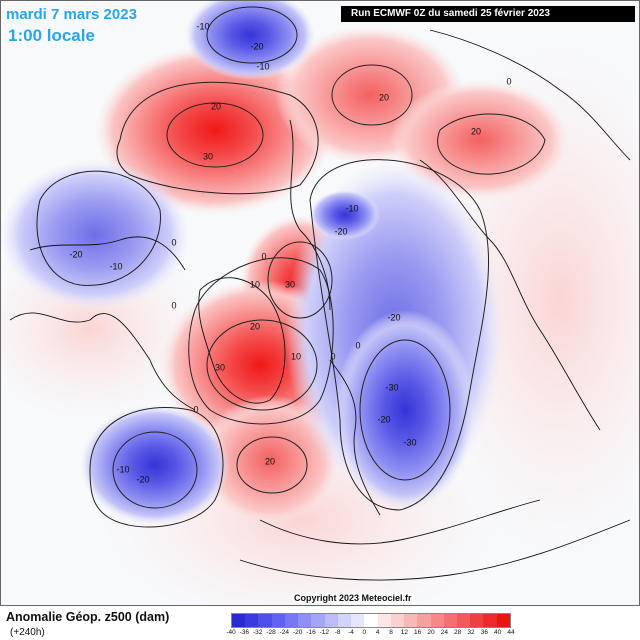 The width and height of the screenshot is (640, 640). What do you see at coordinates (215, 130) in the screenshot?
I see `anomaly-positive-alaska` at bounding box center [215, 130].